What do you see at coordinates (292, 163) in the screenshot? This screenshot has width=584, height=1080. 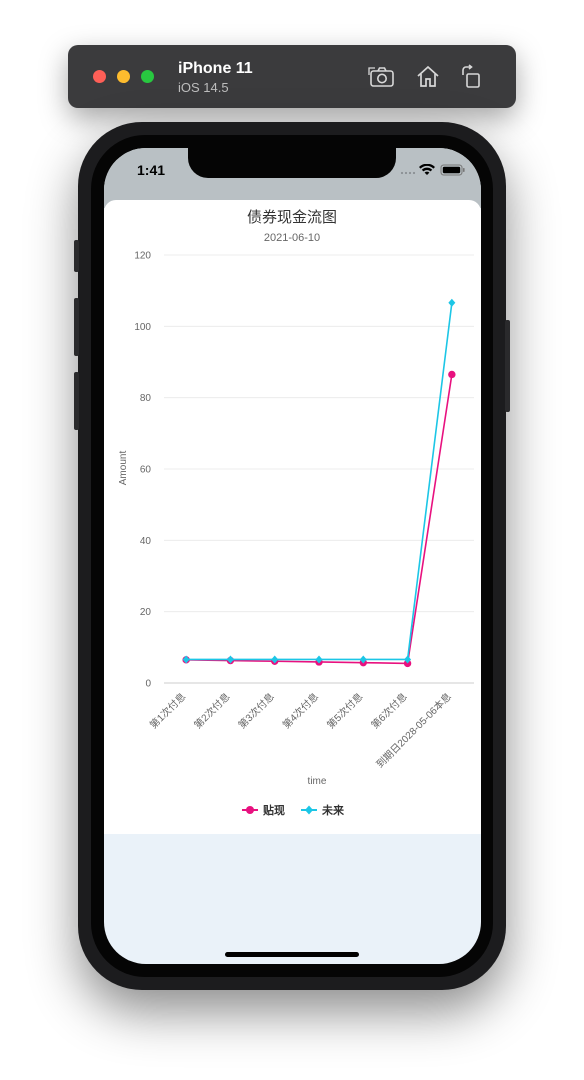 I see `notch` at bounding box center [292, 163].